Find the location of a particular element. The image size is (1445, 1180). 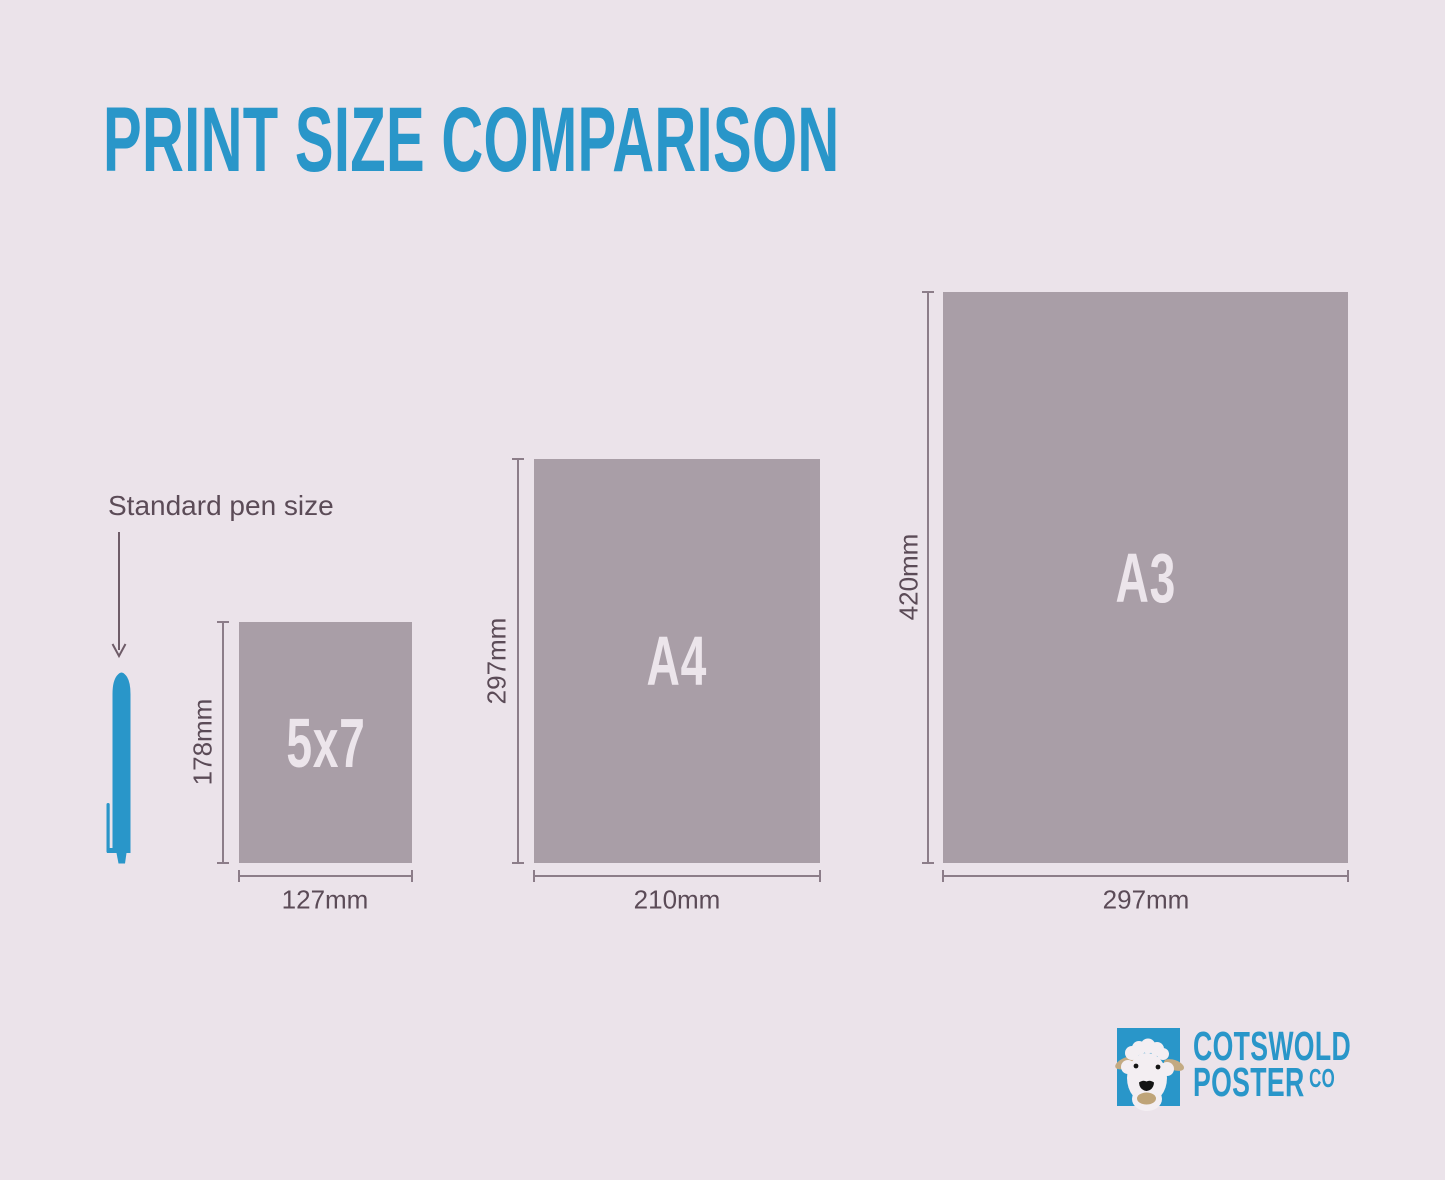

width-label-a4: 210mm is located at coordinates (677, 899).